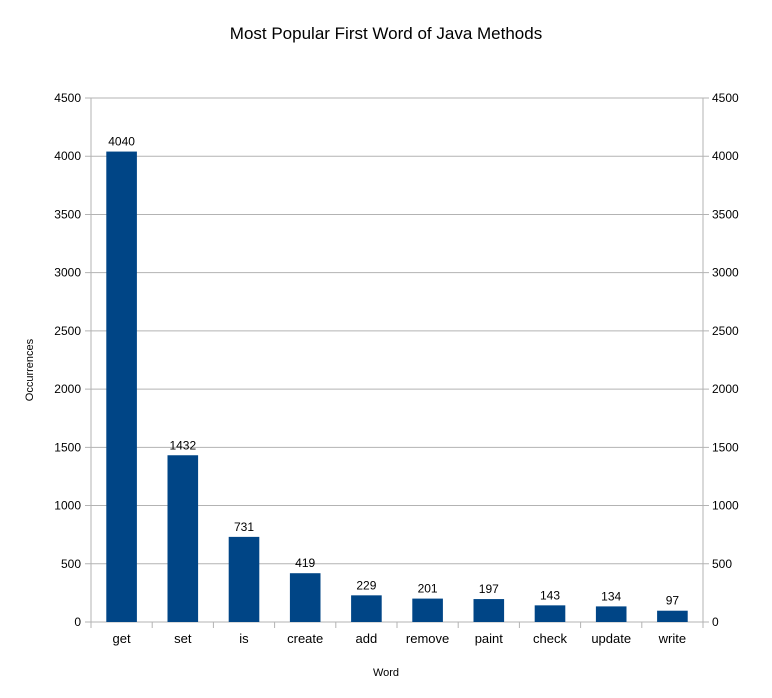 This screenshot has height=698, width=772. What do you see at coordinates (183, 538) in the screenshot?
I see `bar-set` at bounding box center [183, 538].